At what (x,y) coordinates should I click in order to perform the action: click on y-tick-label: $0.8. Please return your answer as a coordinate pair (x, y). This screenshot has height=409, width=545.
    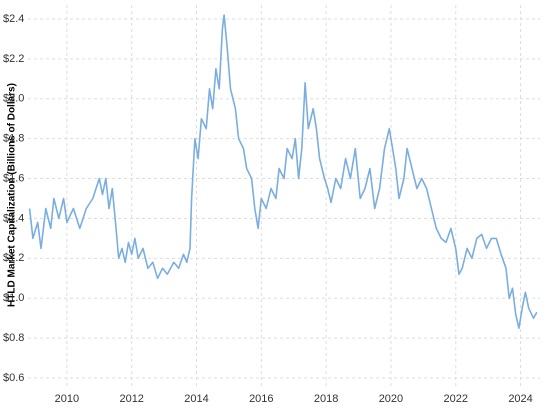
    Looking at the image, I should click on (13, 338).